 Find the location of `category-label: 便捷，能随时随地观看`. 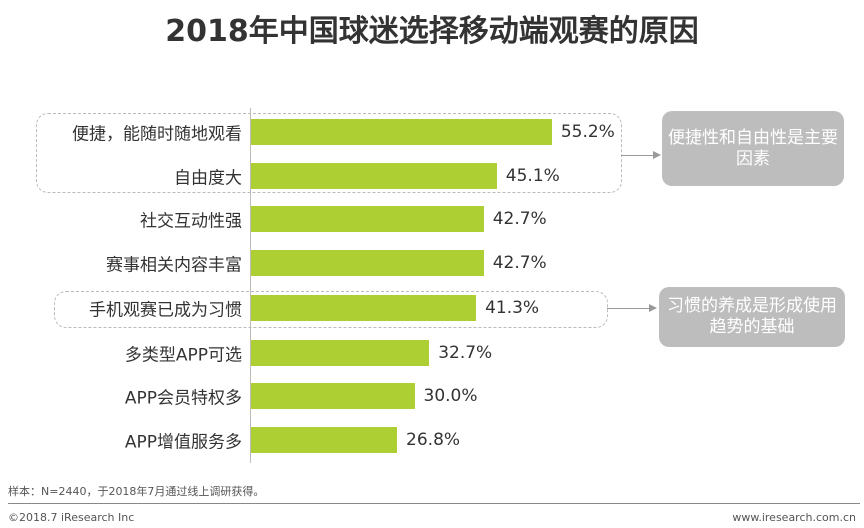

category-label: 便捷，能随时随地观看 is located at coordinates (157, 134).